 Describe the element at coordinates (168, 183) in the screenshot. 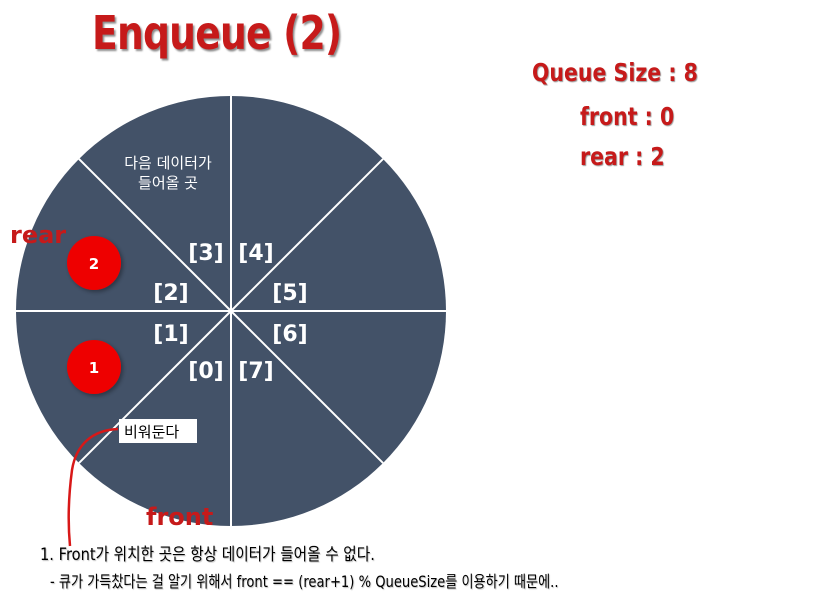

I see `next-slot-note-line2: 들어올 곳` at that location.